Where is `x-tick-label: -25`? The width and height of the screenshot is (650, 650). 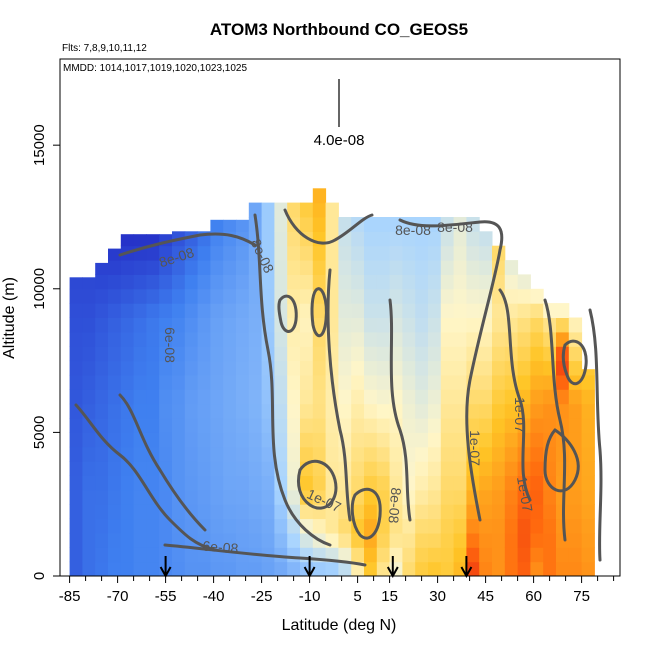
x-tick-label: -25 is located at coordinates (262, 596).